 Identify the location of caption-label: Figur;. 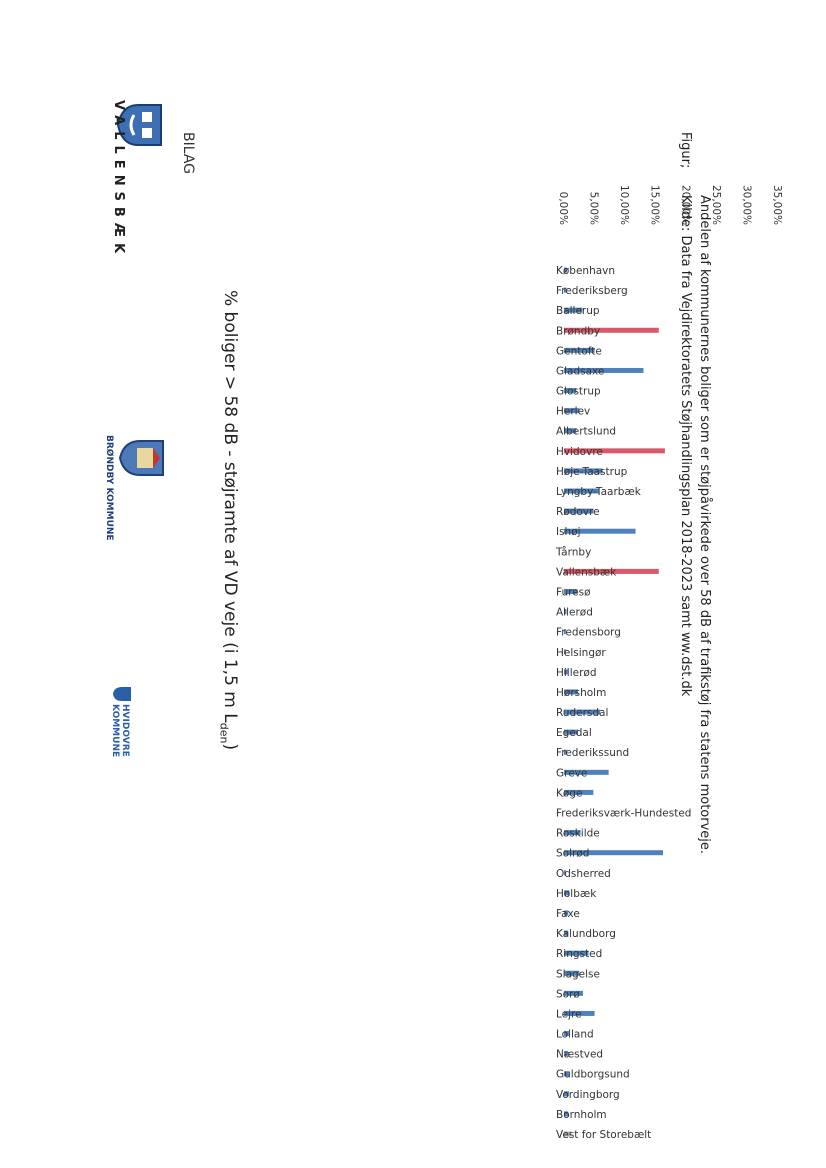
(685, 150).